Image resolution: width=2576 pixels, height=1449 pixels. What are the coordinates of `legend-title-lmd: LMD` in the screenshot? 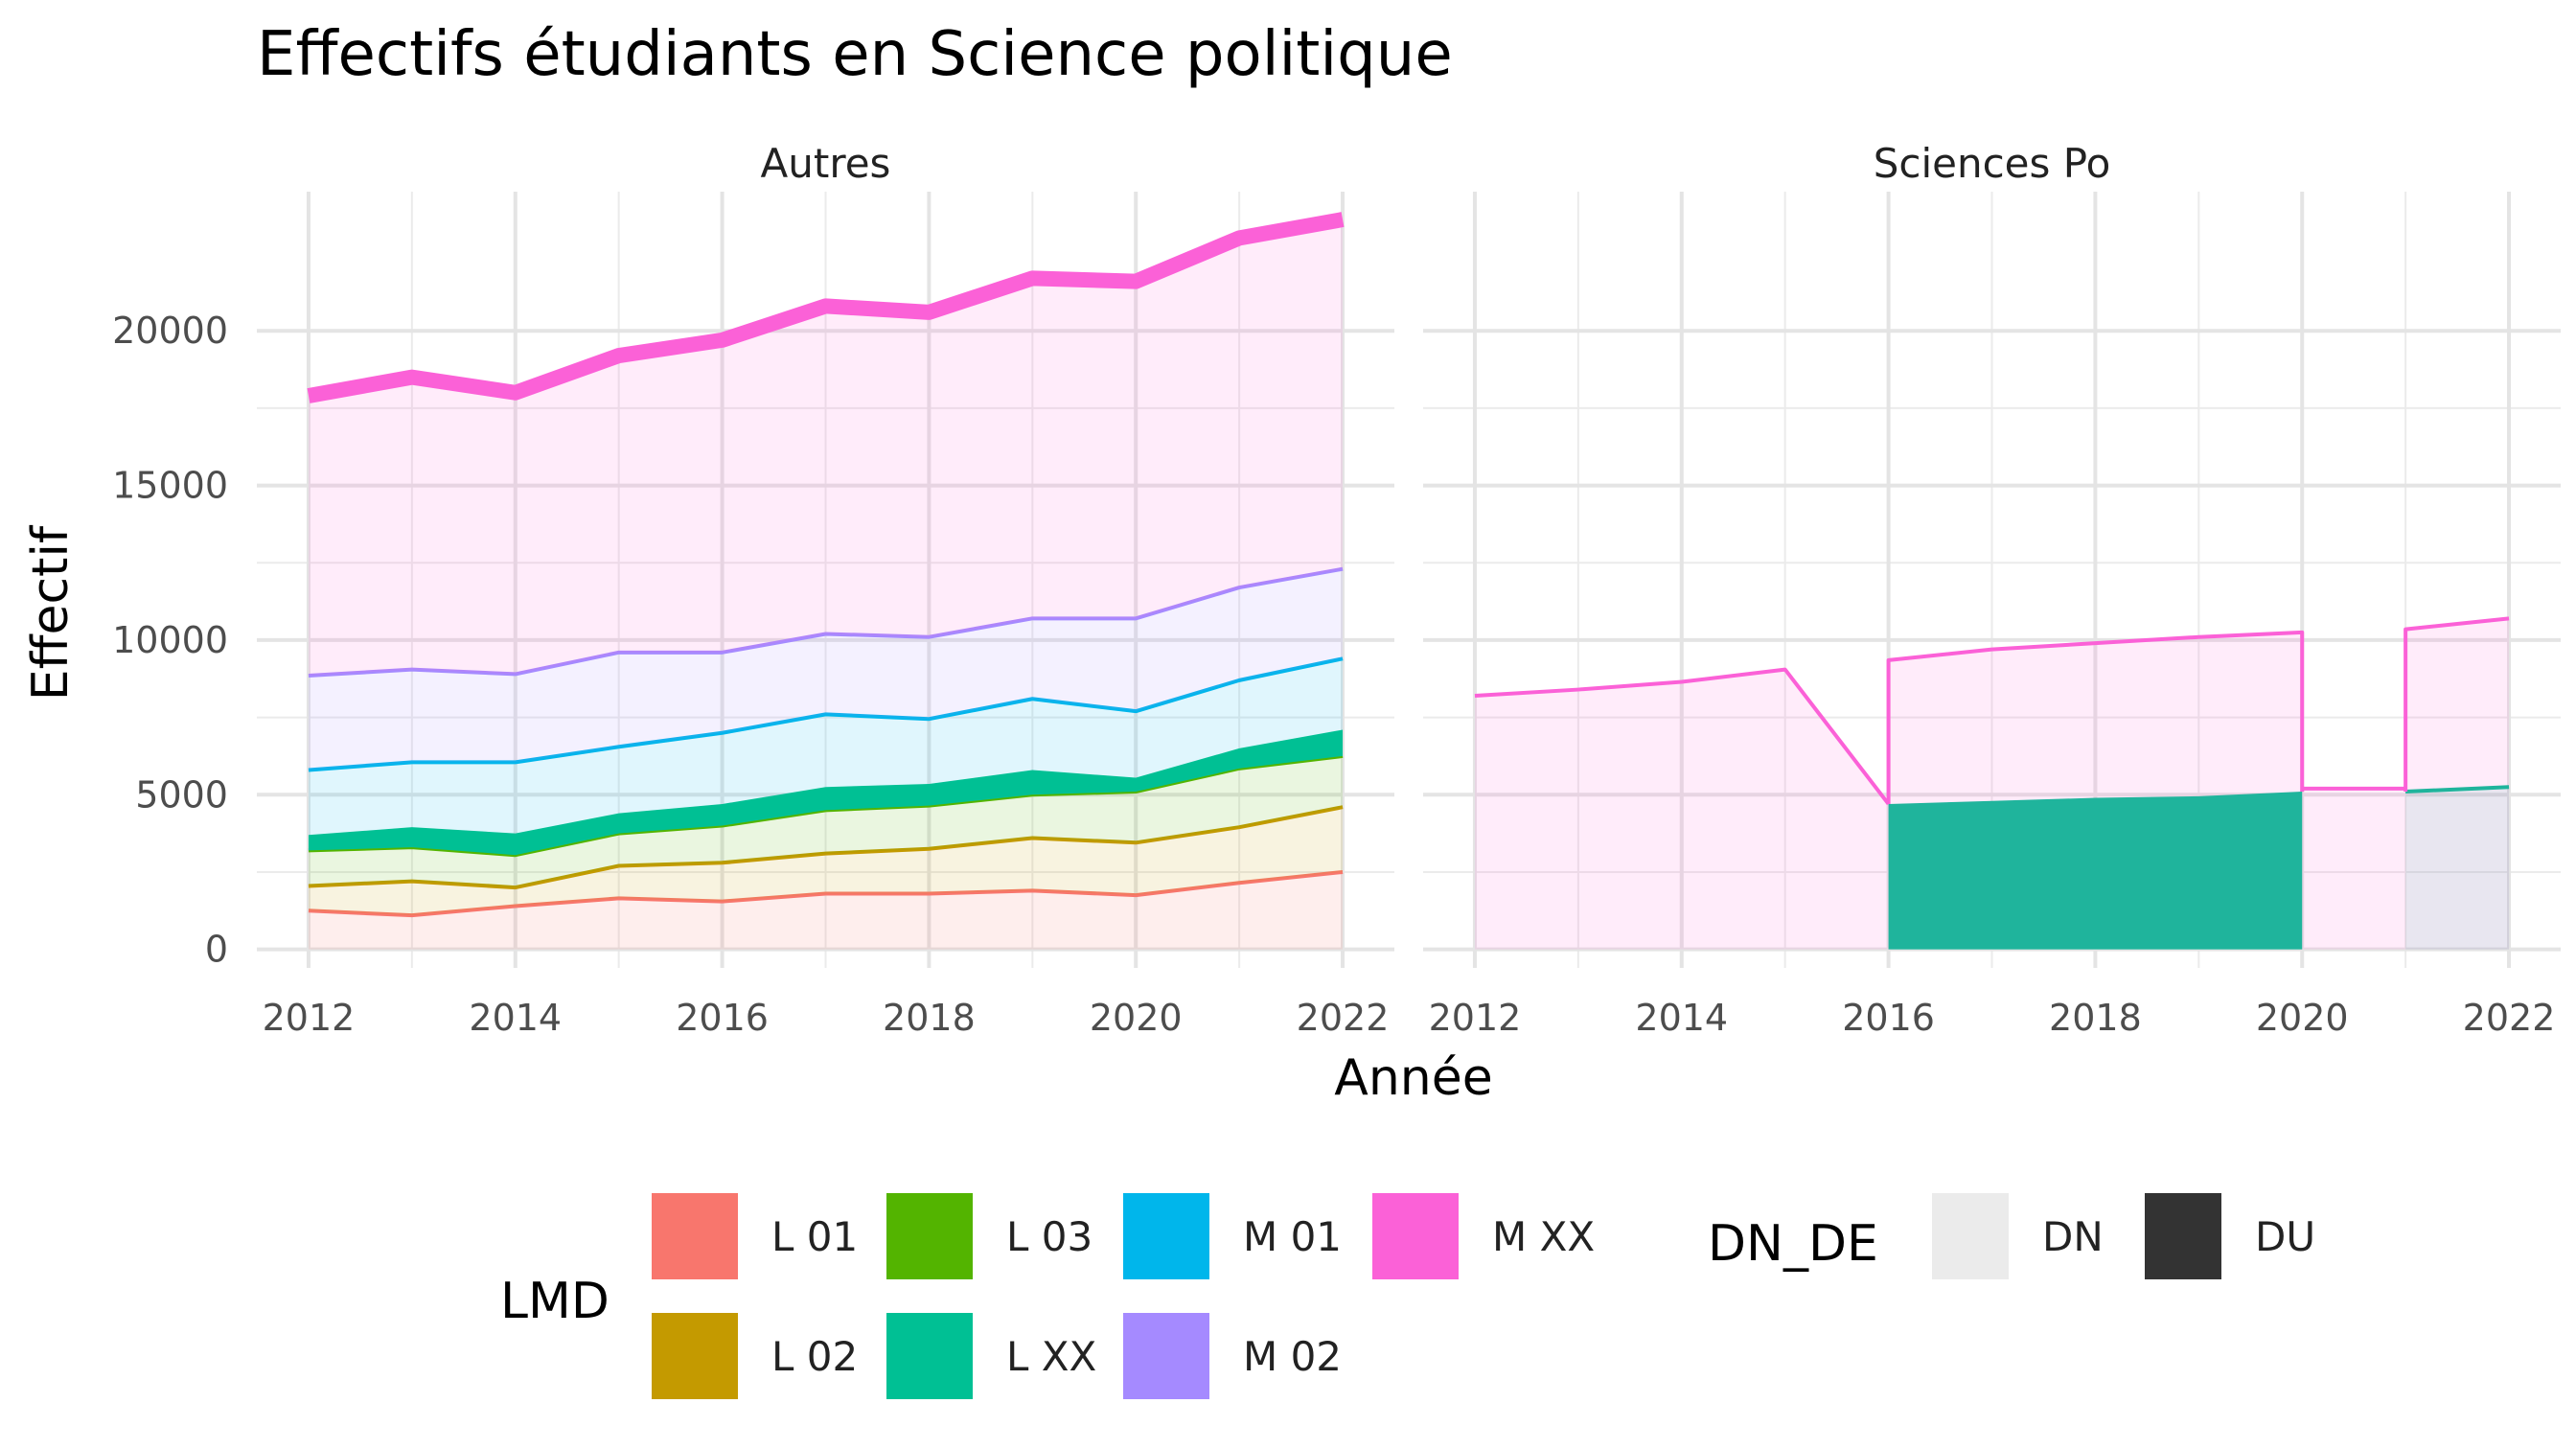 It's located at (555, 1301).